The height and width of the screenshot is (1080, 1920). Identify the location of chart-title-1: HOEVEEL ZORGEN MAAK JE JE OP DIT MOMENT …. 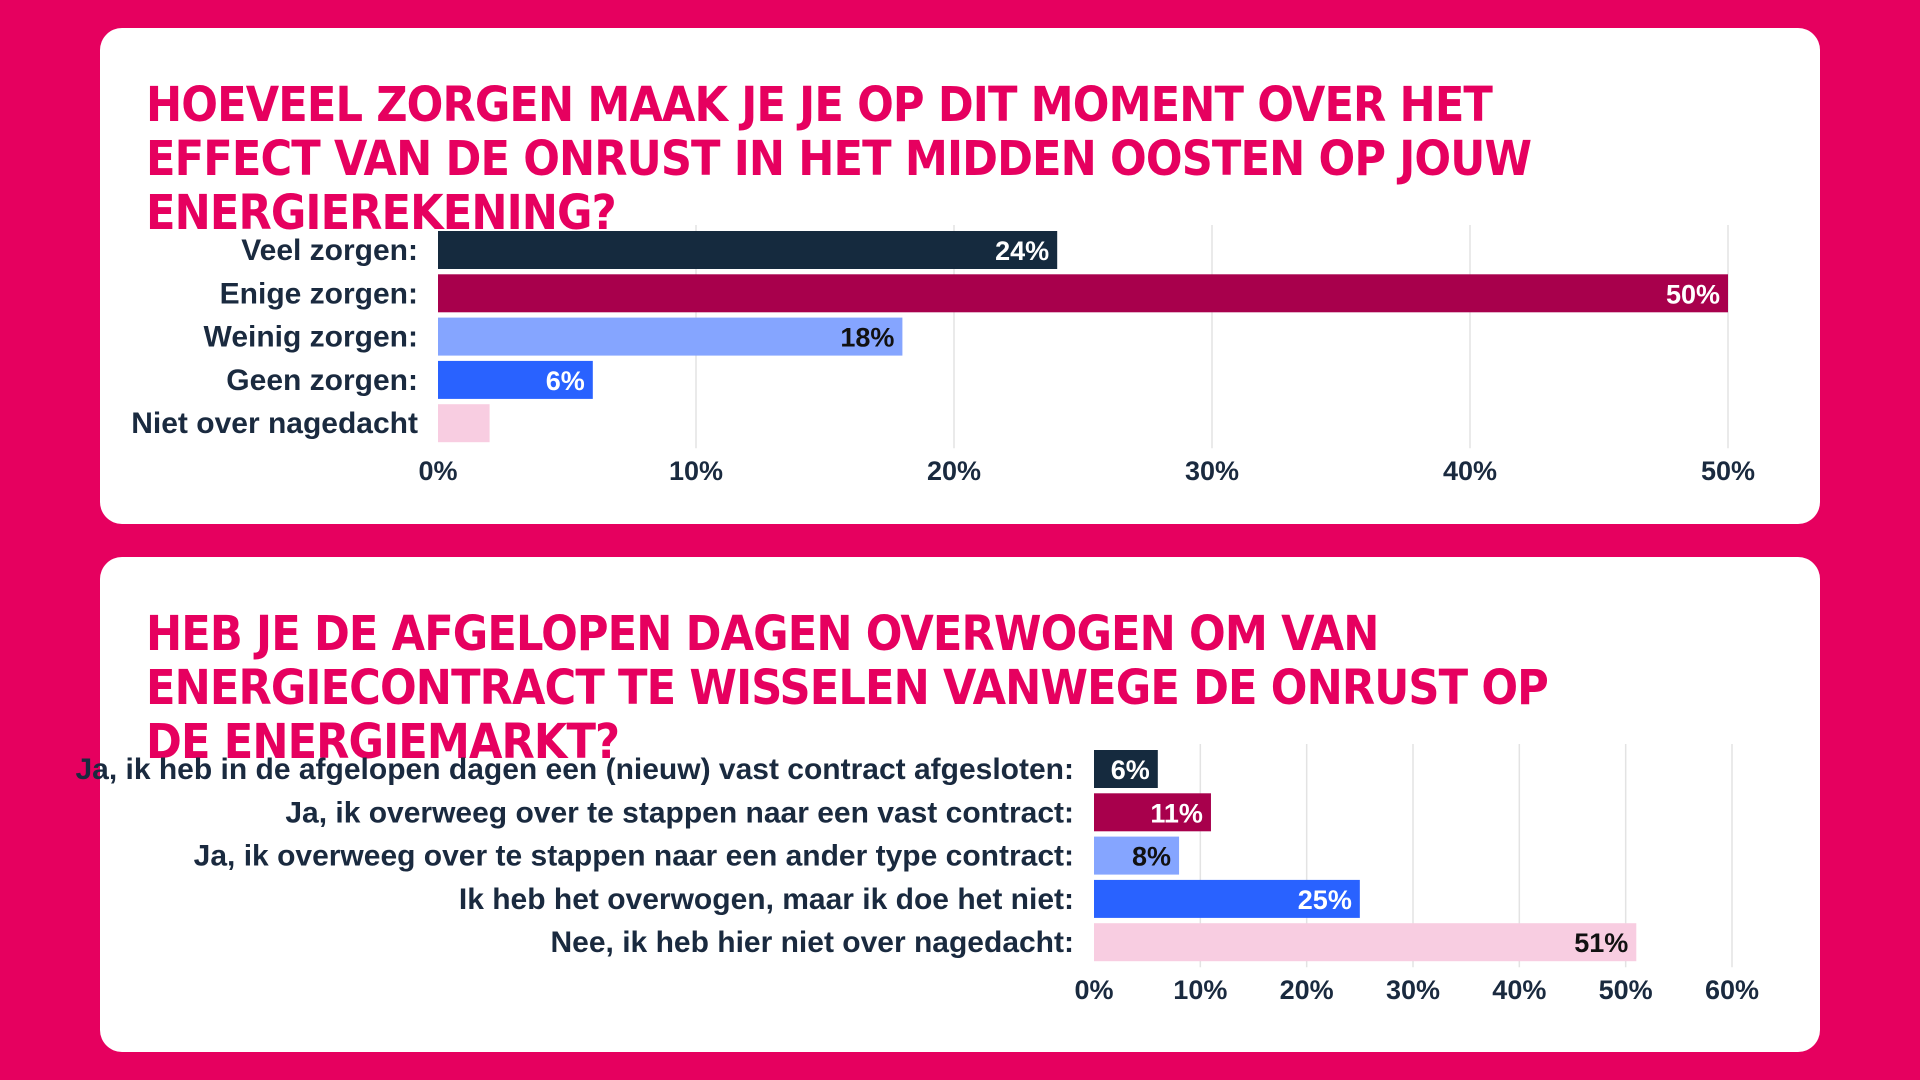
(839, 159).